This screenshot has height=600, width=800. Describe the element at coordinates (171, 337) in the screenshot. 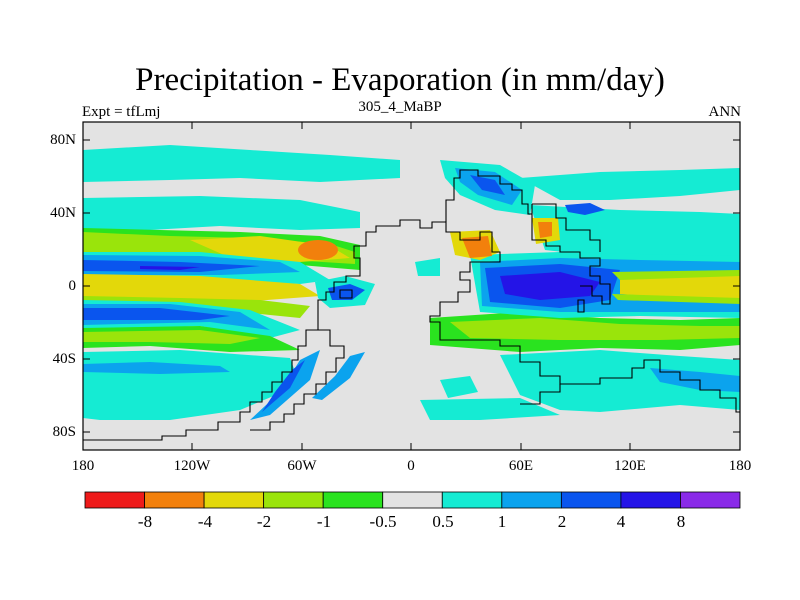

I see `field-yellowgreen-south-subtropics` at that location.